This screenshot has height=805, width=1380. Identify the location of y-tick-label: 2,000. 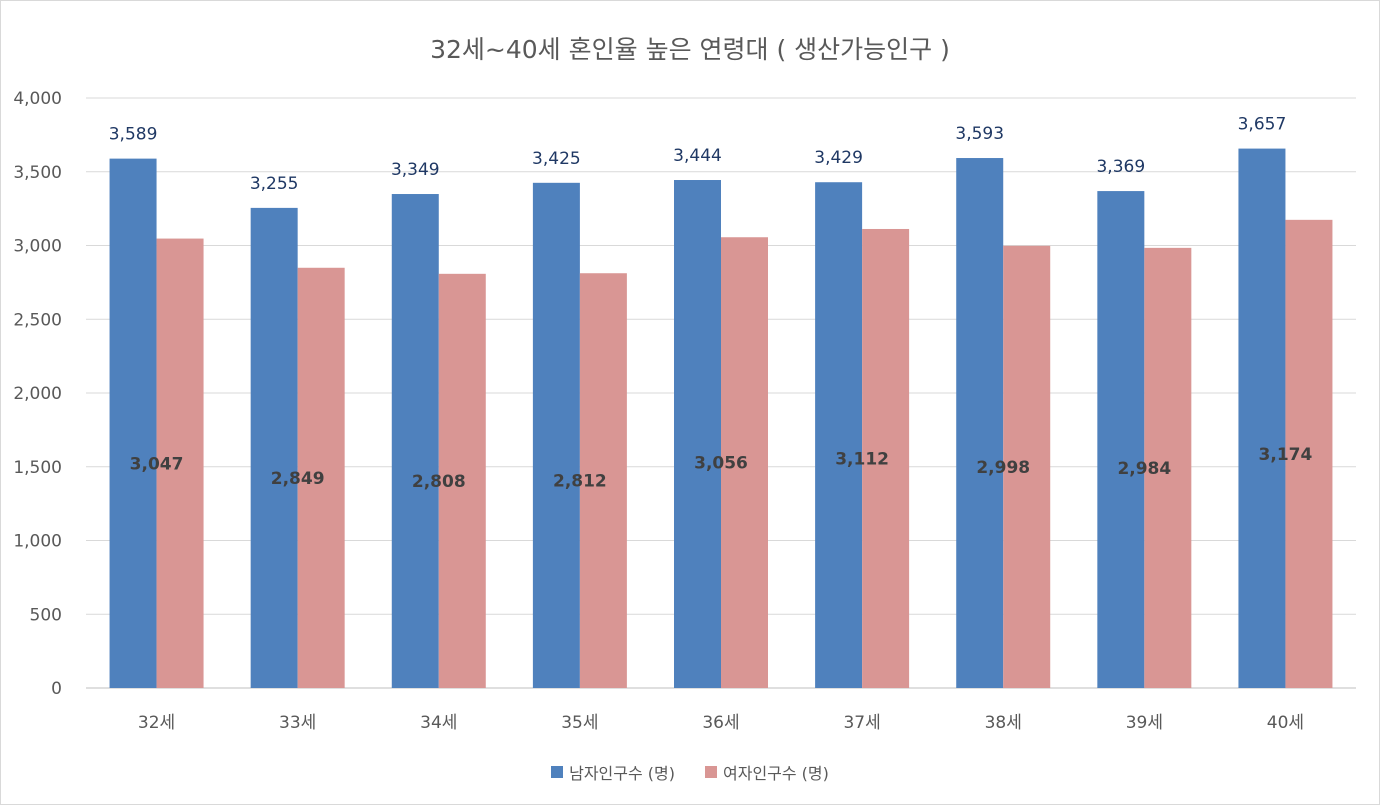
(37, 394).